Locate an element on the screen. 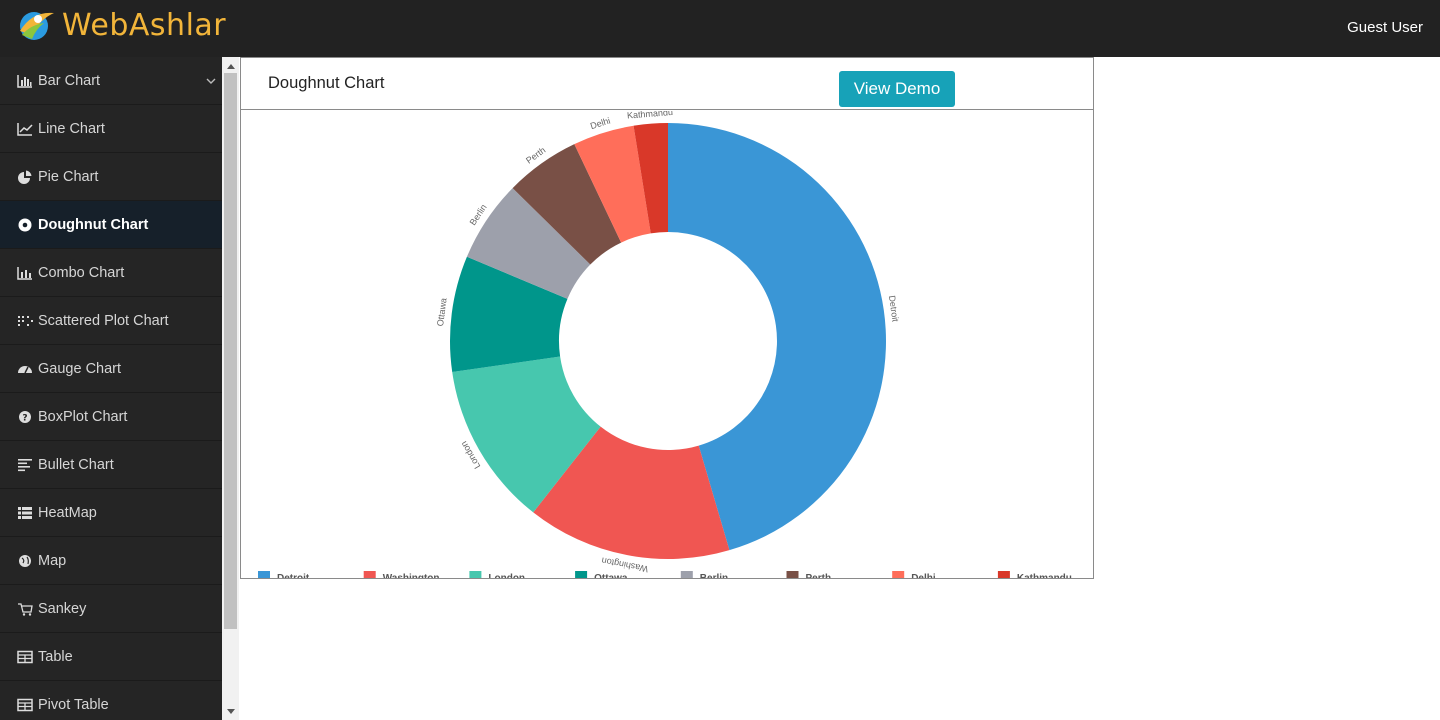 The height and width of the screenshot is (720, 1440). slice-detroit is located at coordinates (777, 337).